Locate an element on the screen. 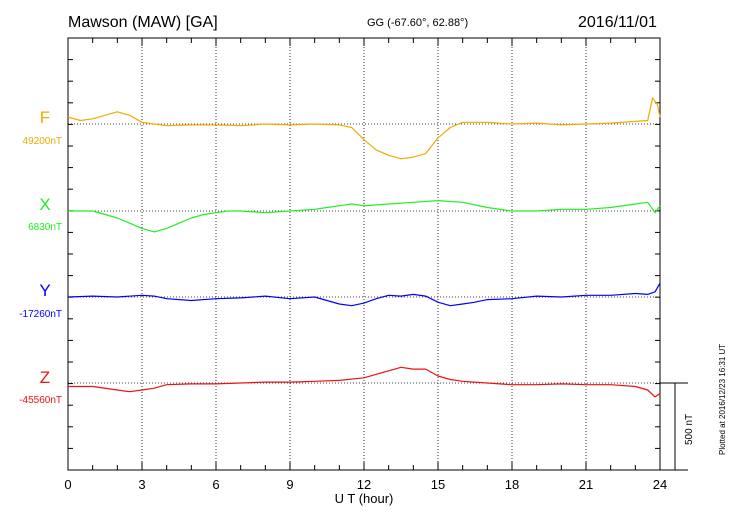 This screenshot has height=520, width=730. series-baseline-y: -17260nT is located at coordinates (40, 314).